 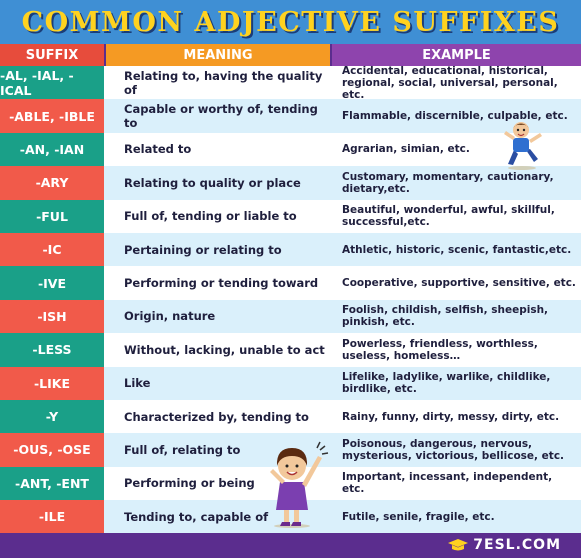 I want to click on suffix-cell: -IVE, so click(x=52, y=283).